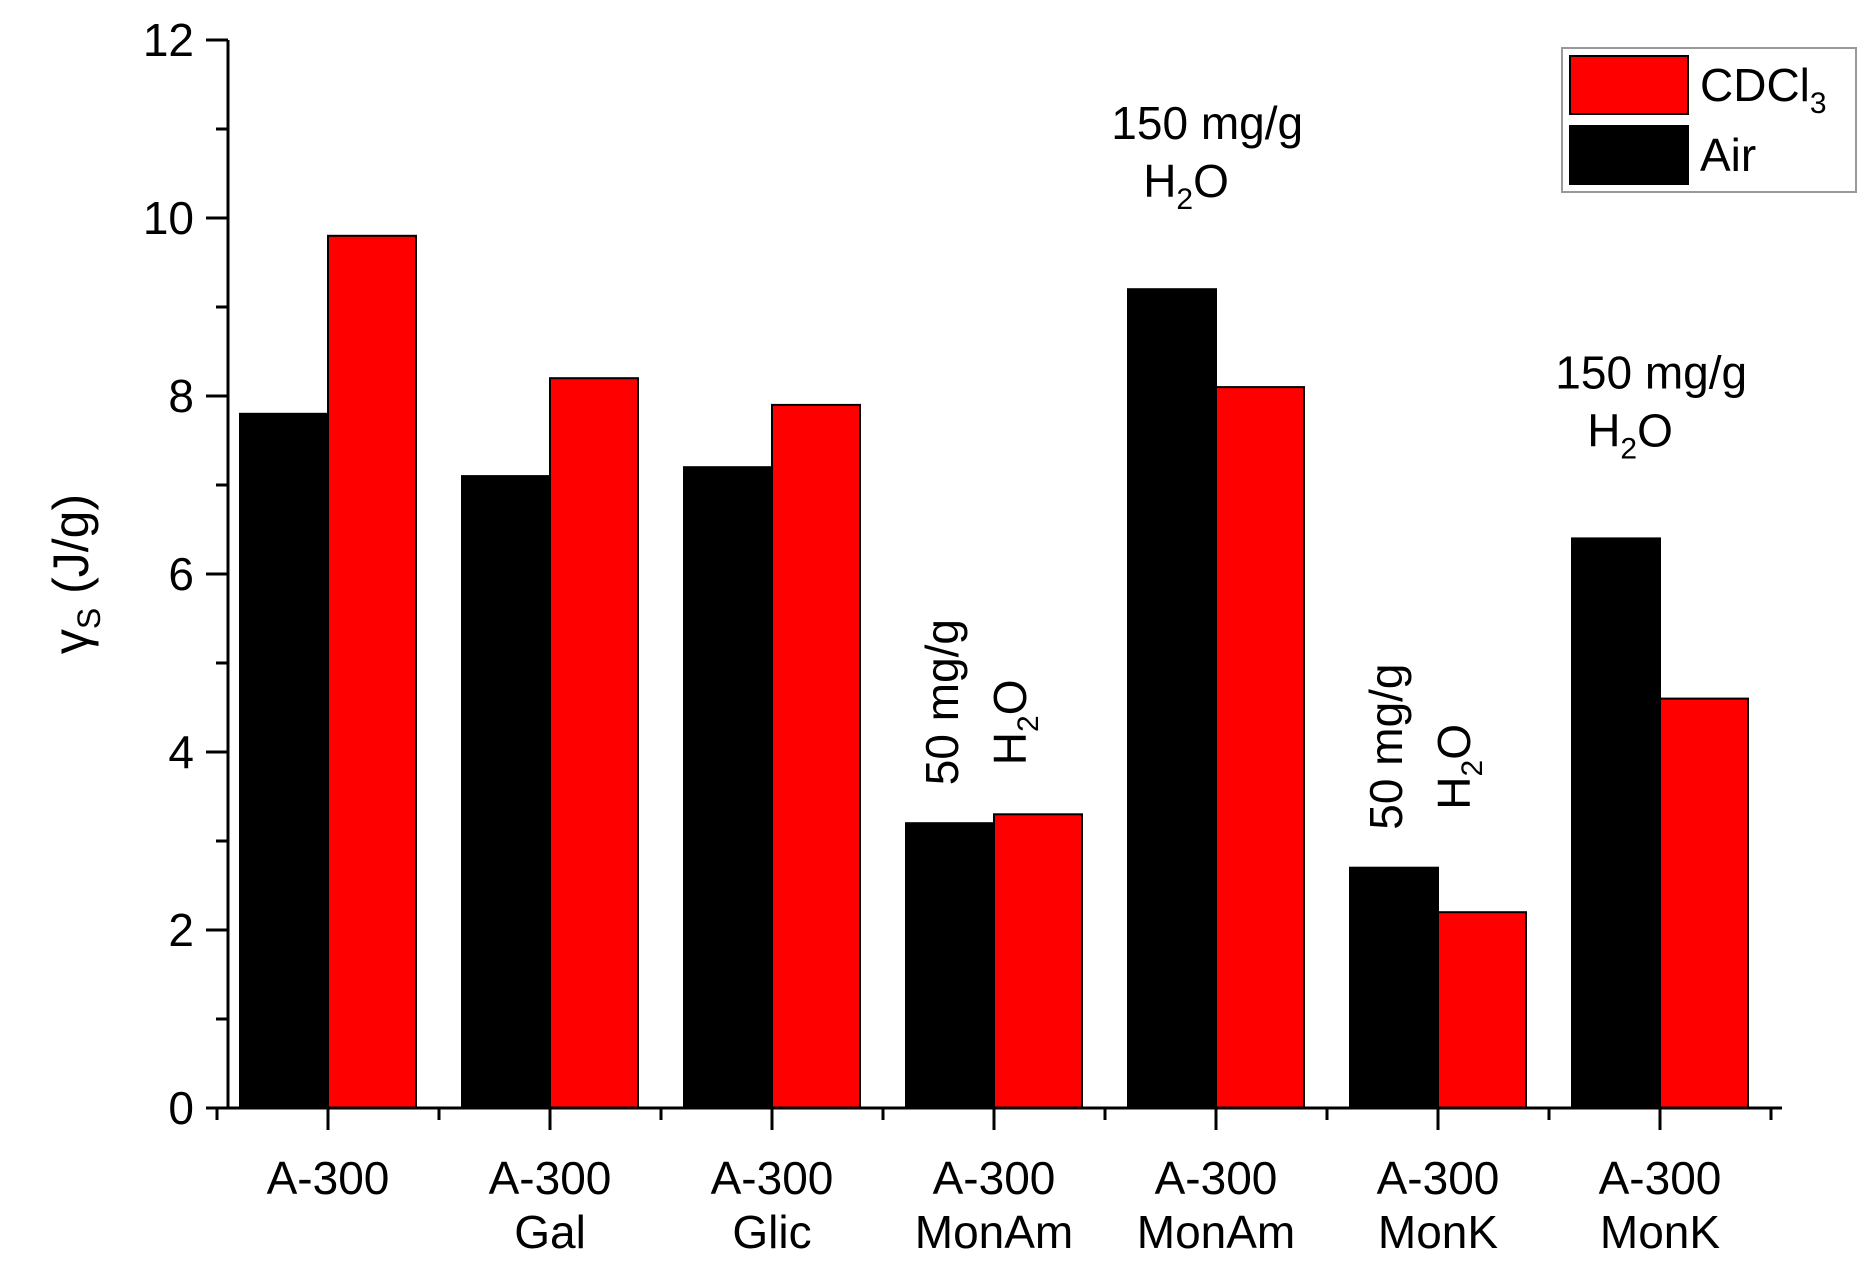 The image size is (1868, 1272). I want to click on category-label-line2: Glic, so click(771, 1232).